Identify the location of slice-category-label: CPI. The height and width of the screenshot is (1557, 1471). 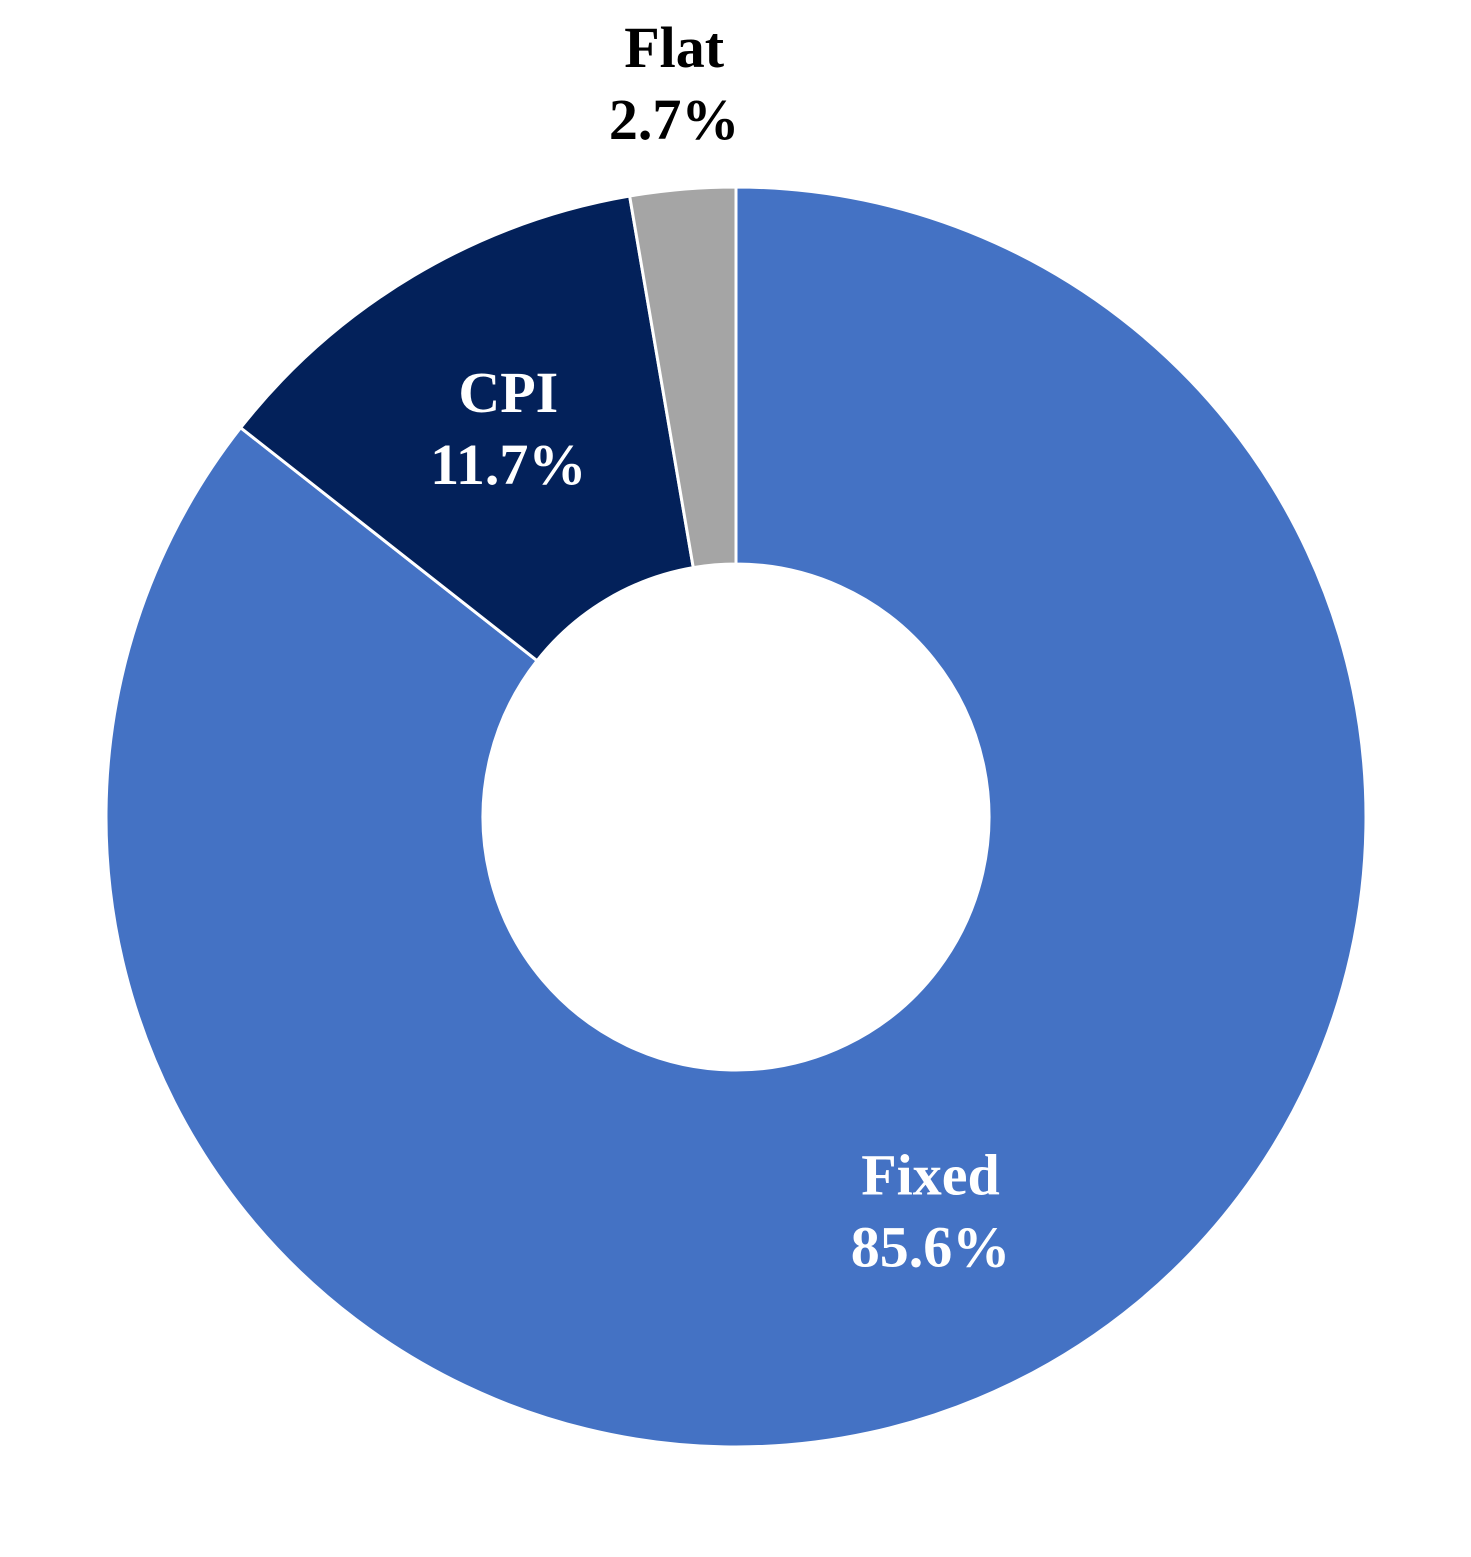
(508, 392).